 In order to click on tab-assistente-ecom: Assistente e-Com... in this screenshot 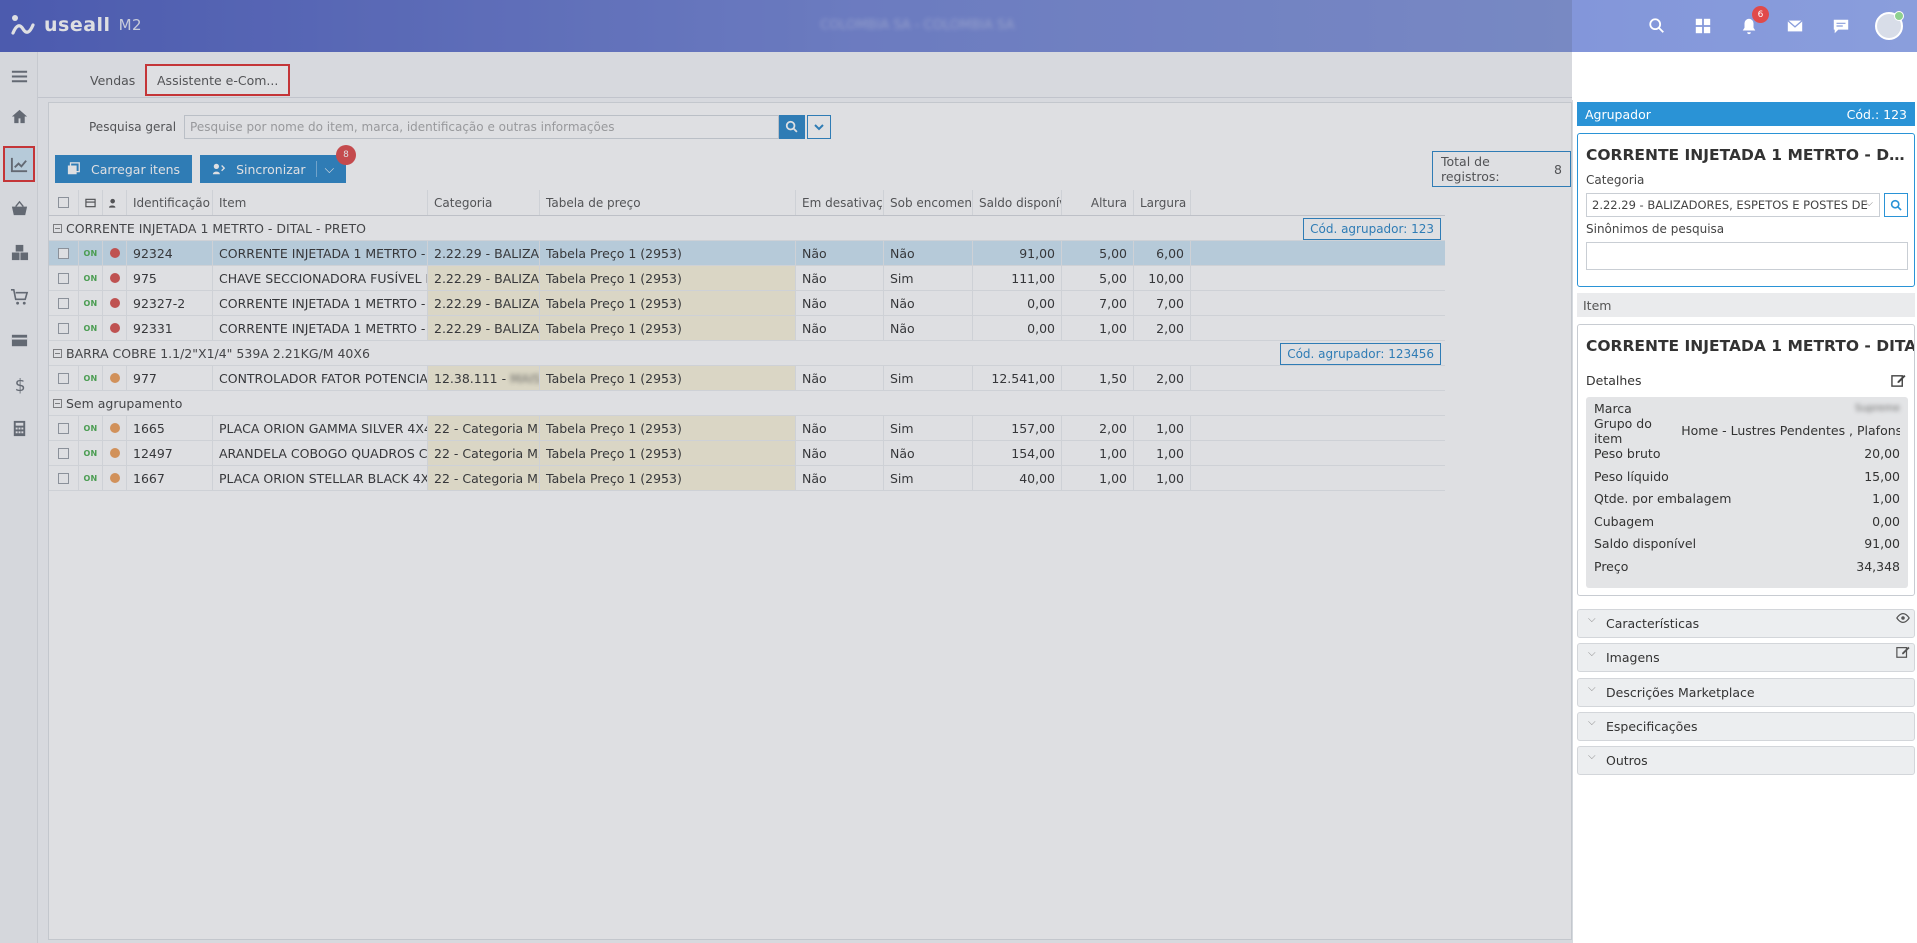, I will do `click(218, 80)`.